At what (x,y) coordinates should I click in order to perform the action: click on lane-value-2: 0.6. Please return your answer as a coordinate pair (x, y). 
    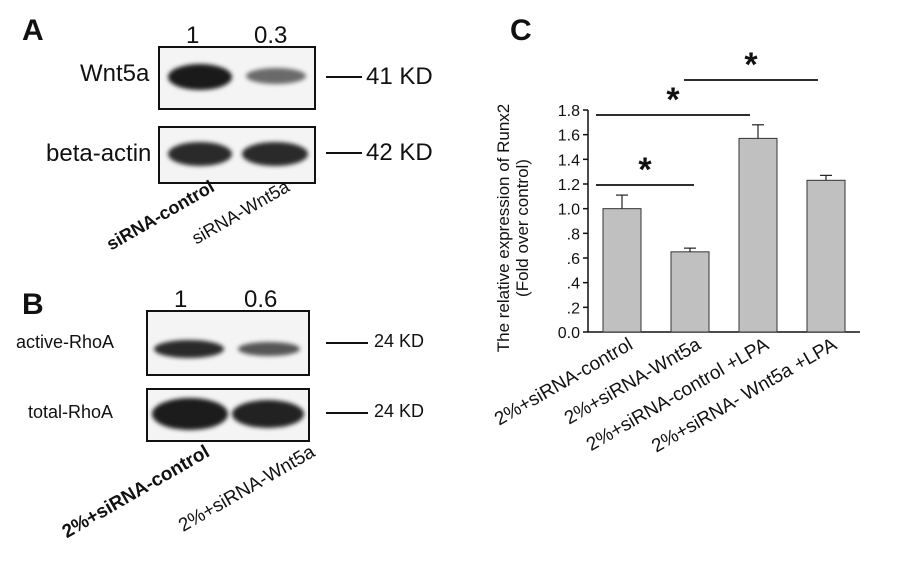
    Looking at the image, I should click on (261, 299).